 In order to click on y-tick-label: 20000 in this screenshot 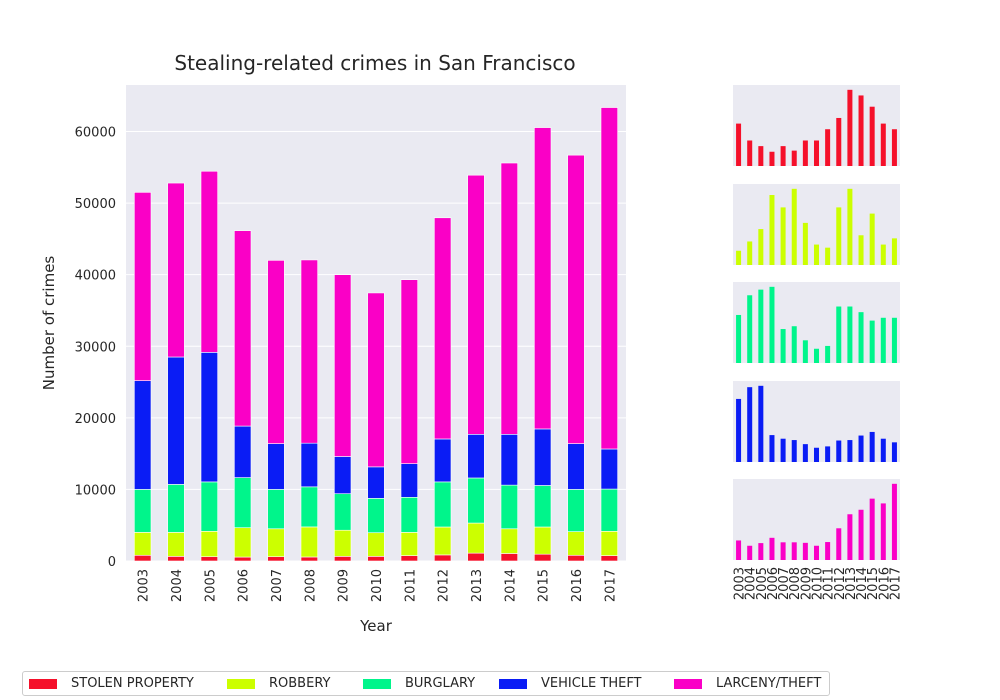, I will do `click(95, 419)`.